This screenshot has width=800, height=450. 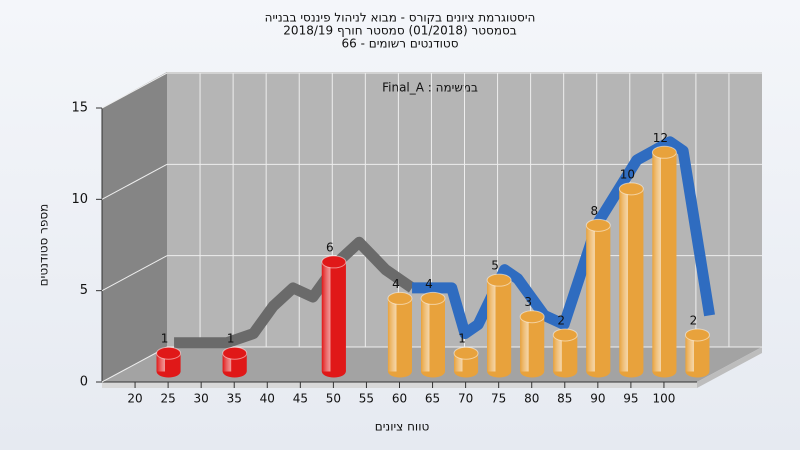 I want to click on x-tick-label: 95, so click(x=630, y=399).